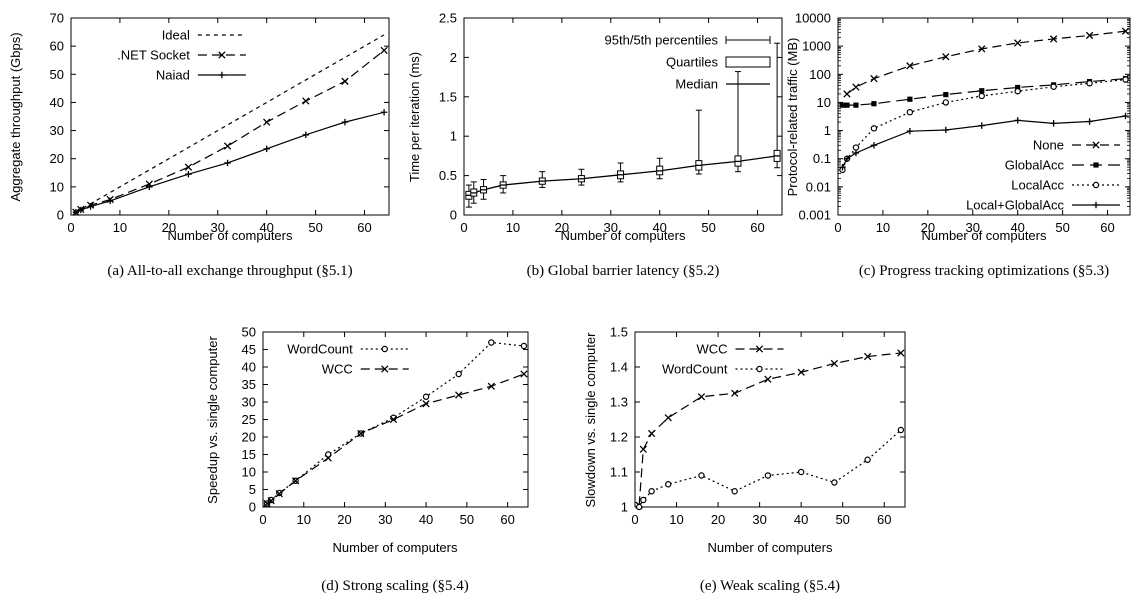  I want to click on series-none, so click(986, 62).